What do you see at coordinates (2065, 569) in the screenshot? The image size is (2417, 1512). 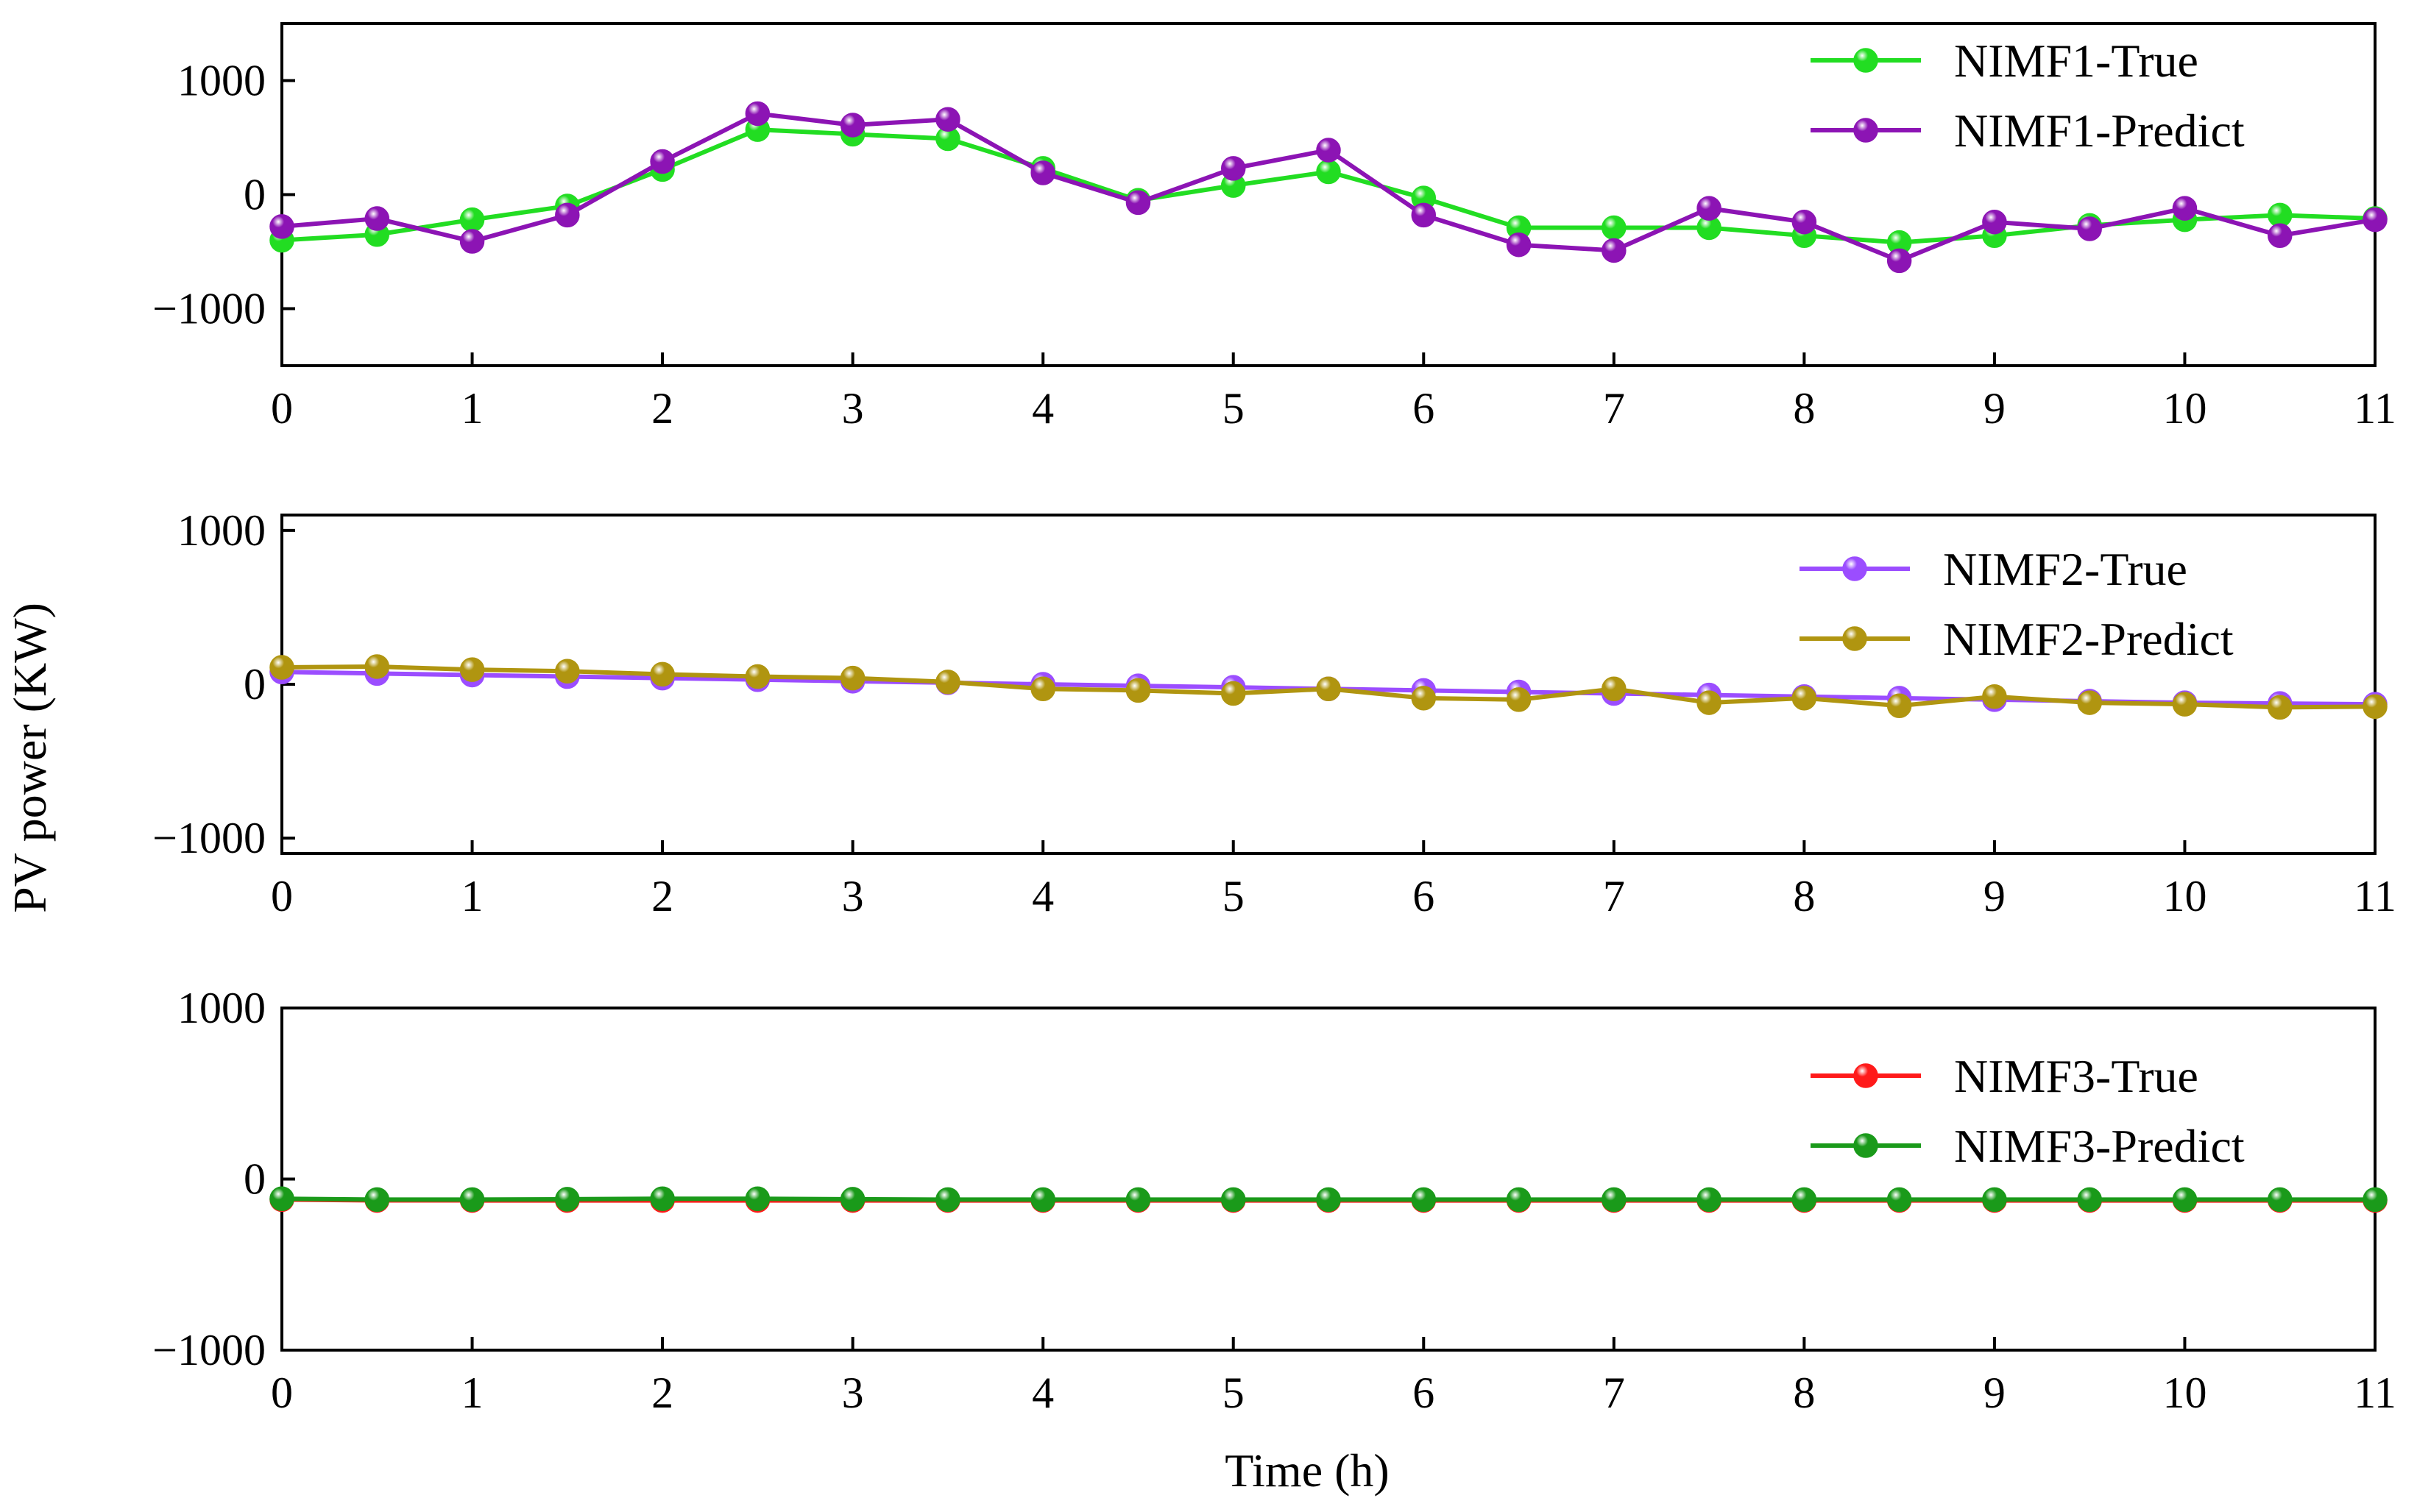 I see `legend-label: NIMF2-True` at bounding box center [2065, 569].